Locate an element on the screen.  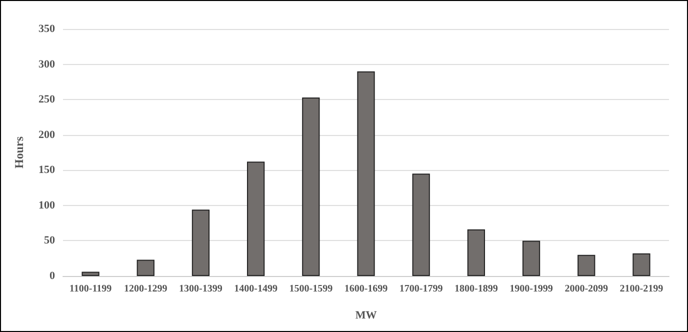
y-axis-title: Hours is located at coordinates (19, 152).